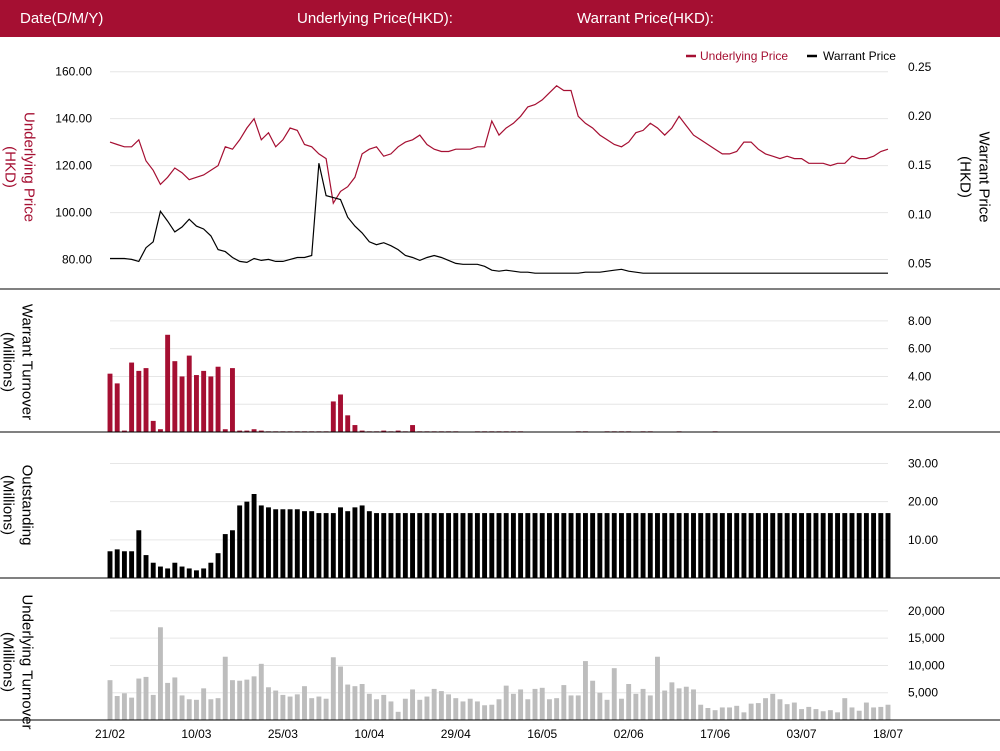 The height and width of the screenshot is (751, 1000). What do you see at coordinates (20, 167) in the screenshot?
I see `left-axis-title: Underlying Price(HKD)` at bounding box center [20, 167].